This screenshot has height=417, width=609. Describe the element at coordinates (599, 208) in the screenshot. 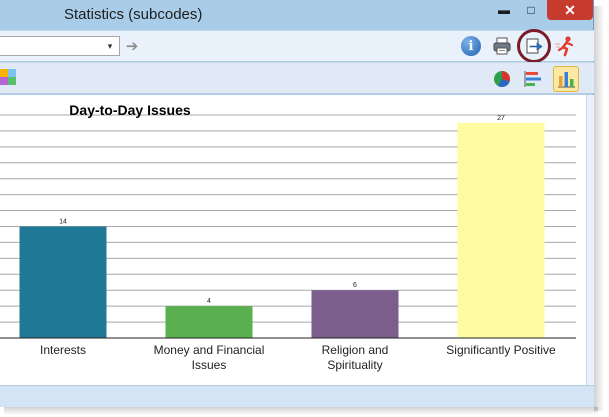

I see `window-shadow` at that location.